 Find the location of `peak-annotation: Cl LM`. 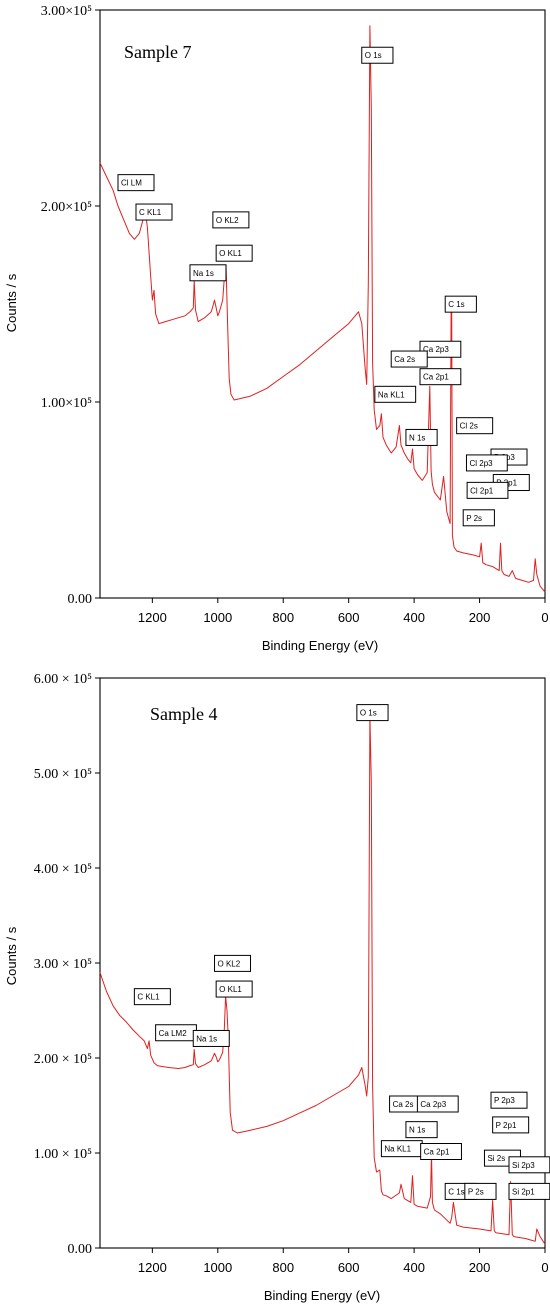

peak-annotation: Cl LM is located at coordinates (136, 183).